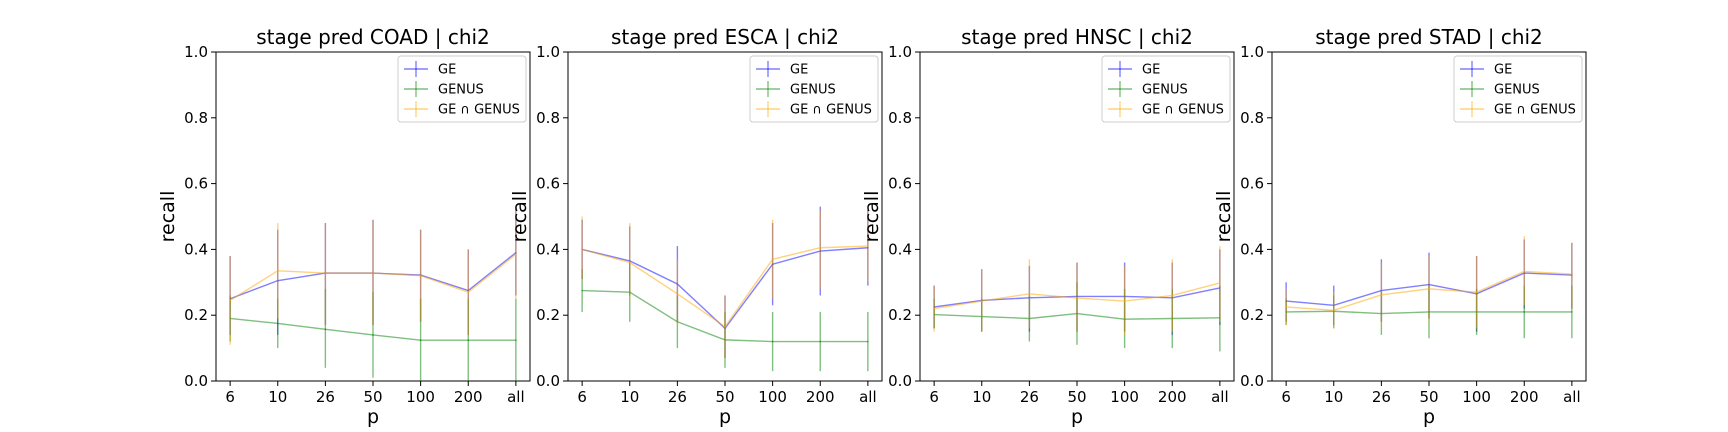  Describe the element at coordinates (1429, 37) in the screenshot. I see `chart-title: stage pred STAD | chi2` at that location.